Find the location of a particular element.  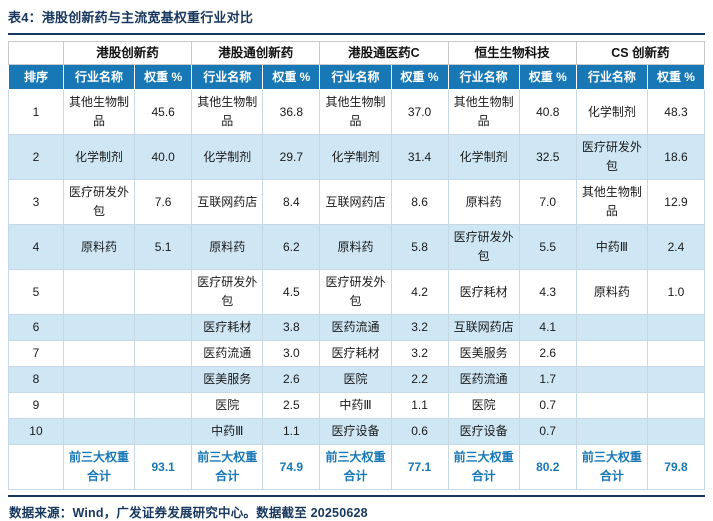

weight-cell: 0.6 is located at coordinates (419, 431).